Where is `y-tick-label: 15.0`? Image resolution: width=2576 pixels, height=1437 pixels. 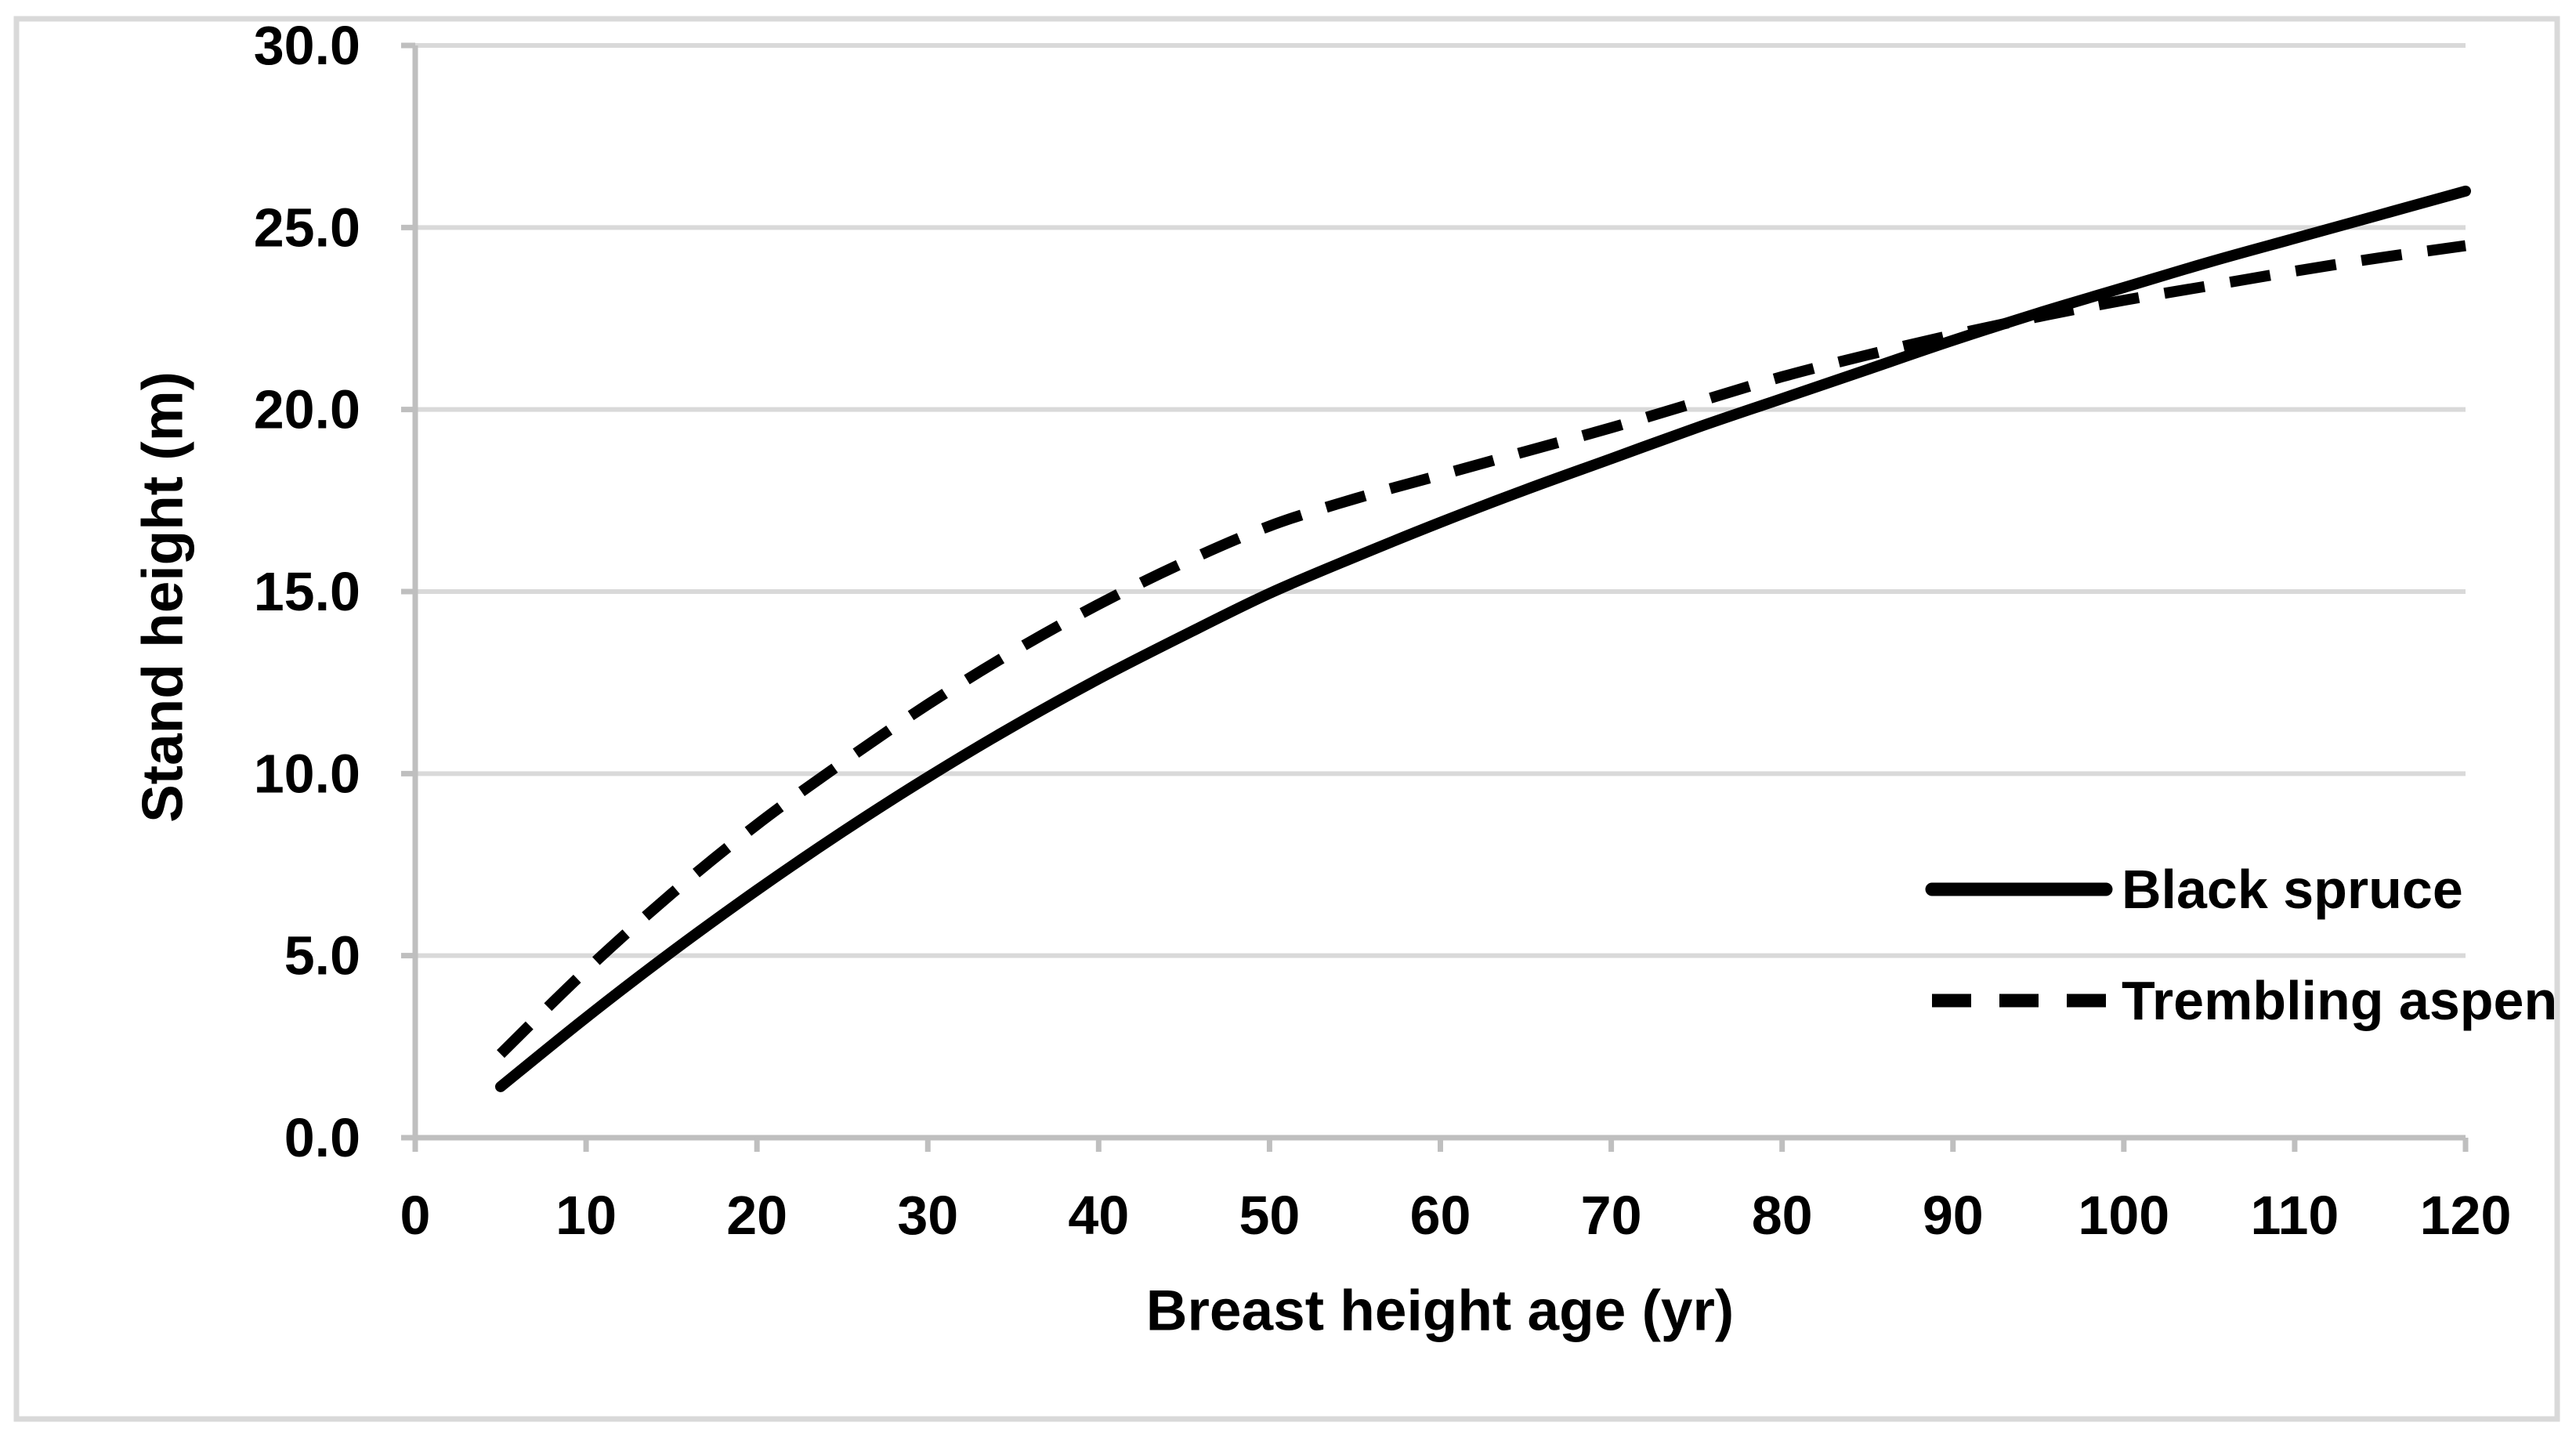 y-tick-label: 15.0 is located at coordinates (307, 591).